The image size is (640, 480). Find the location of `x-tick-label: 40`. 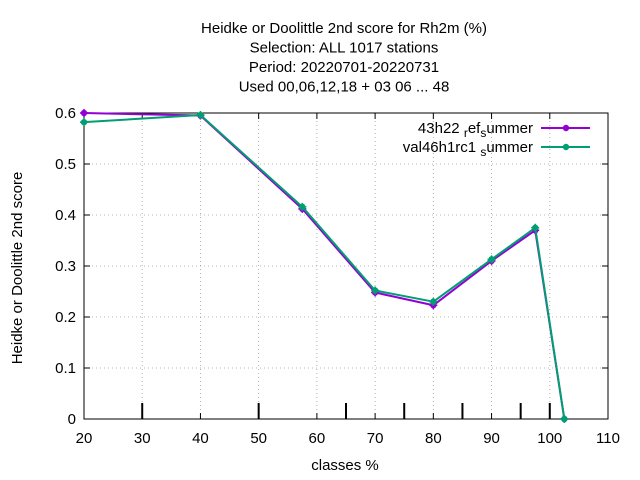

x-tick-label: 40 is located at coordinates (200, 438).